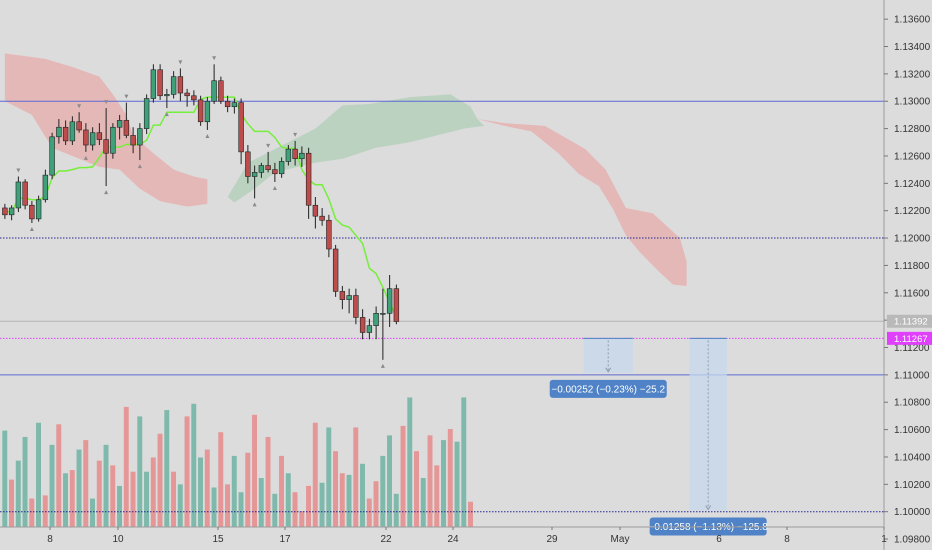  What do you see at coordinates (608, 355) in the screenshot?
I see `measure-area` at bounding box center [608, 355].